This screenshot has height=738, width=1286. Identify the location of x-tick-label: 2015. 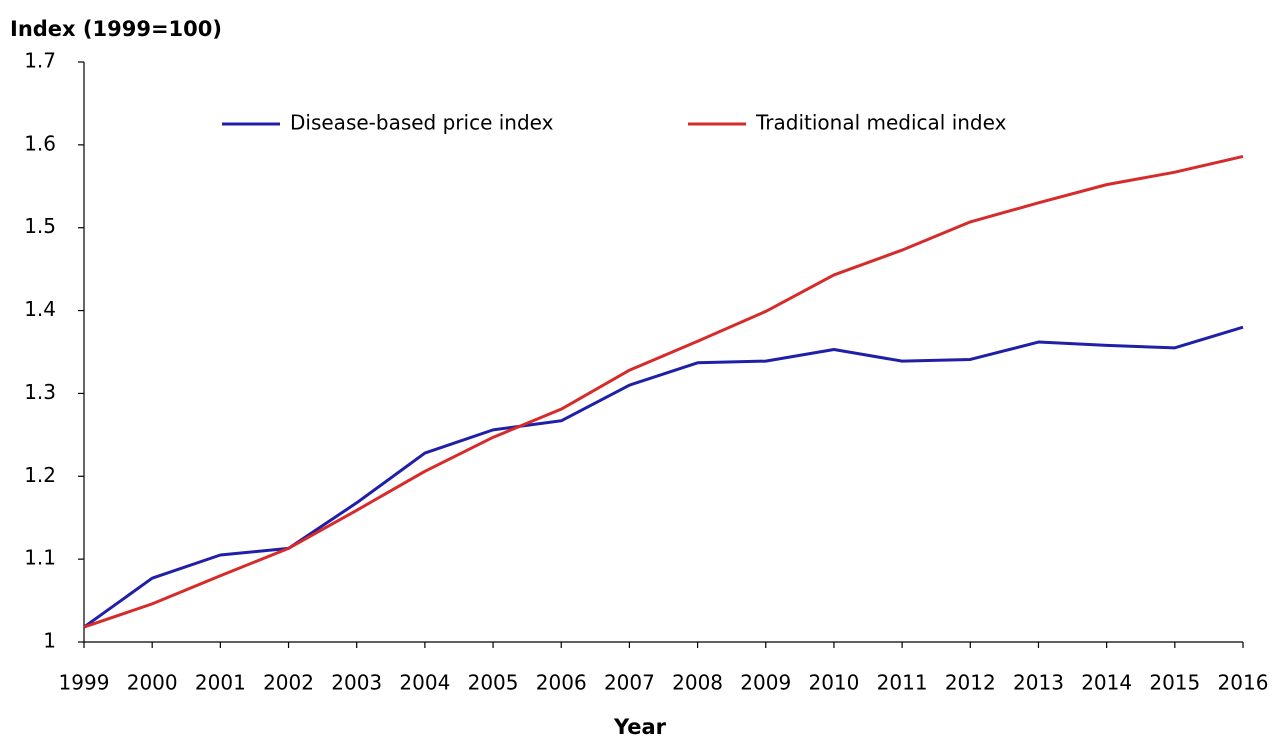
(1174, 683).